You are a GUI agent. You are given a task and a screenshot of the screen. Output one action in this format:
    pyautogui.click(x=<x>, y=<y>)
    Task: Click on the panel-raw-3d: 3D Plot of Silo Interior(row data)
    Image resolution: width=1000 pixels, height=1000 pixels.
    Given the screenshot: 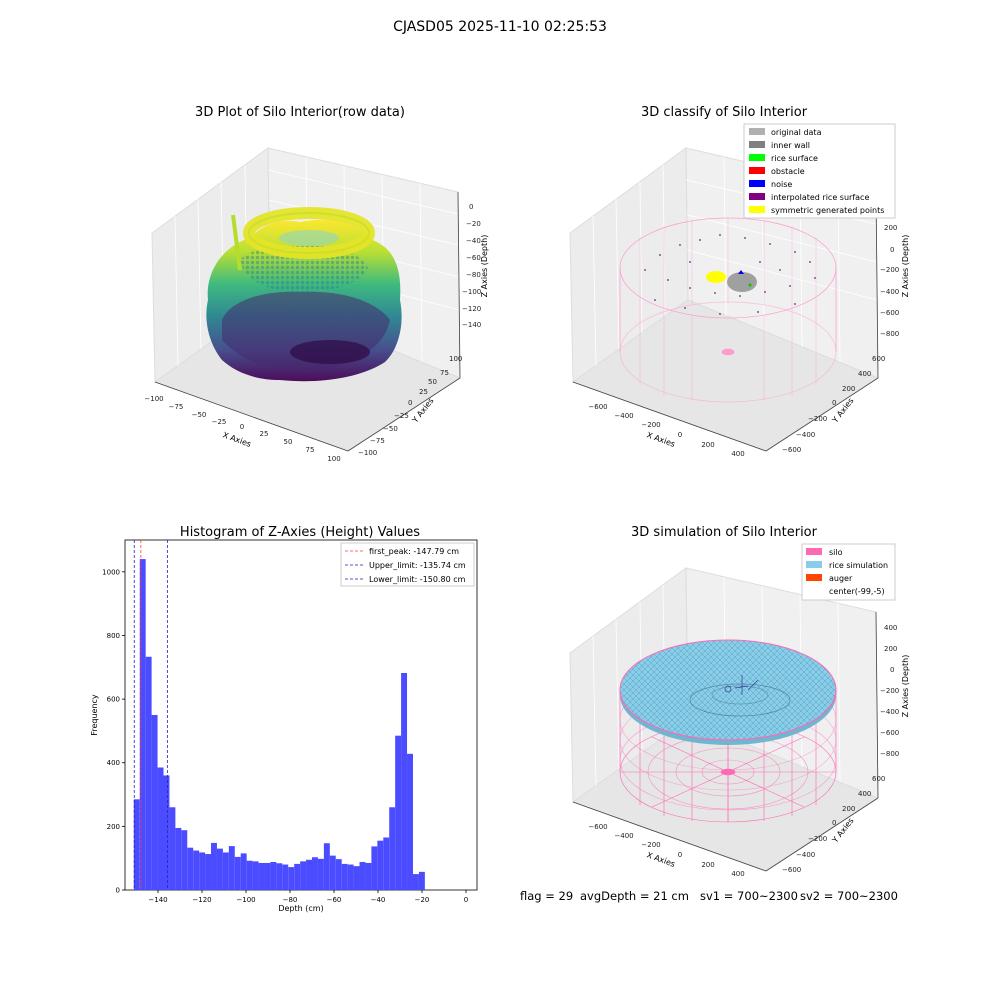 What is the action you would take?
    pyautogui.click(x=316, y=284)
    